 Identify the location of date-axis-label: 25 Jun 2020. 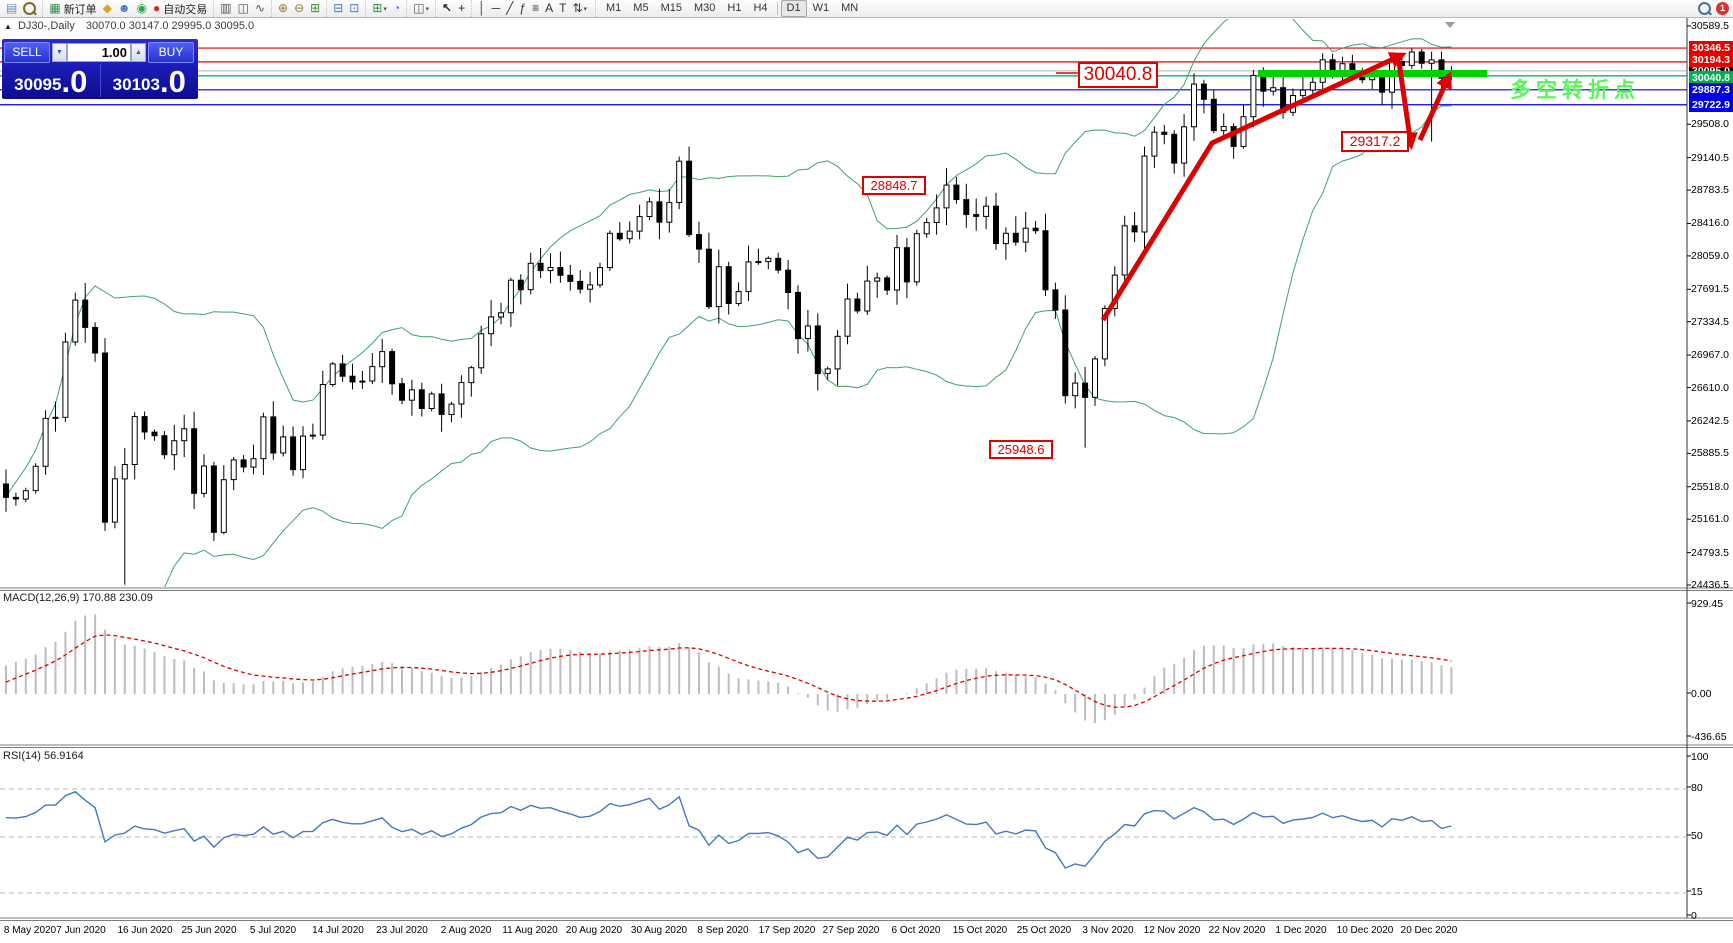
(209, 930).